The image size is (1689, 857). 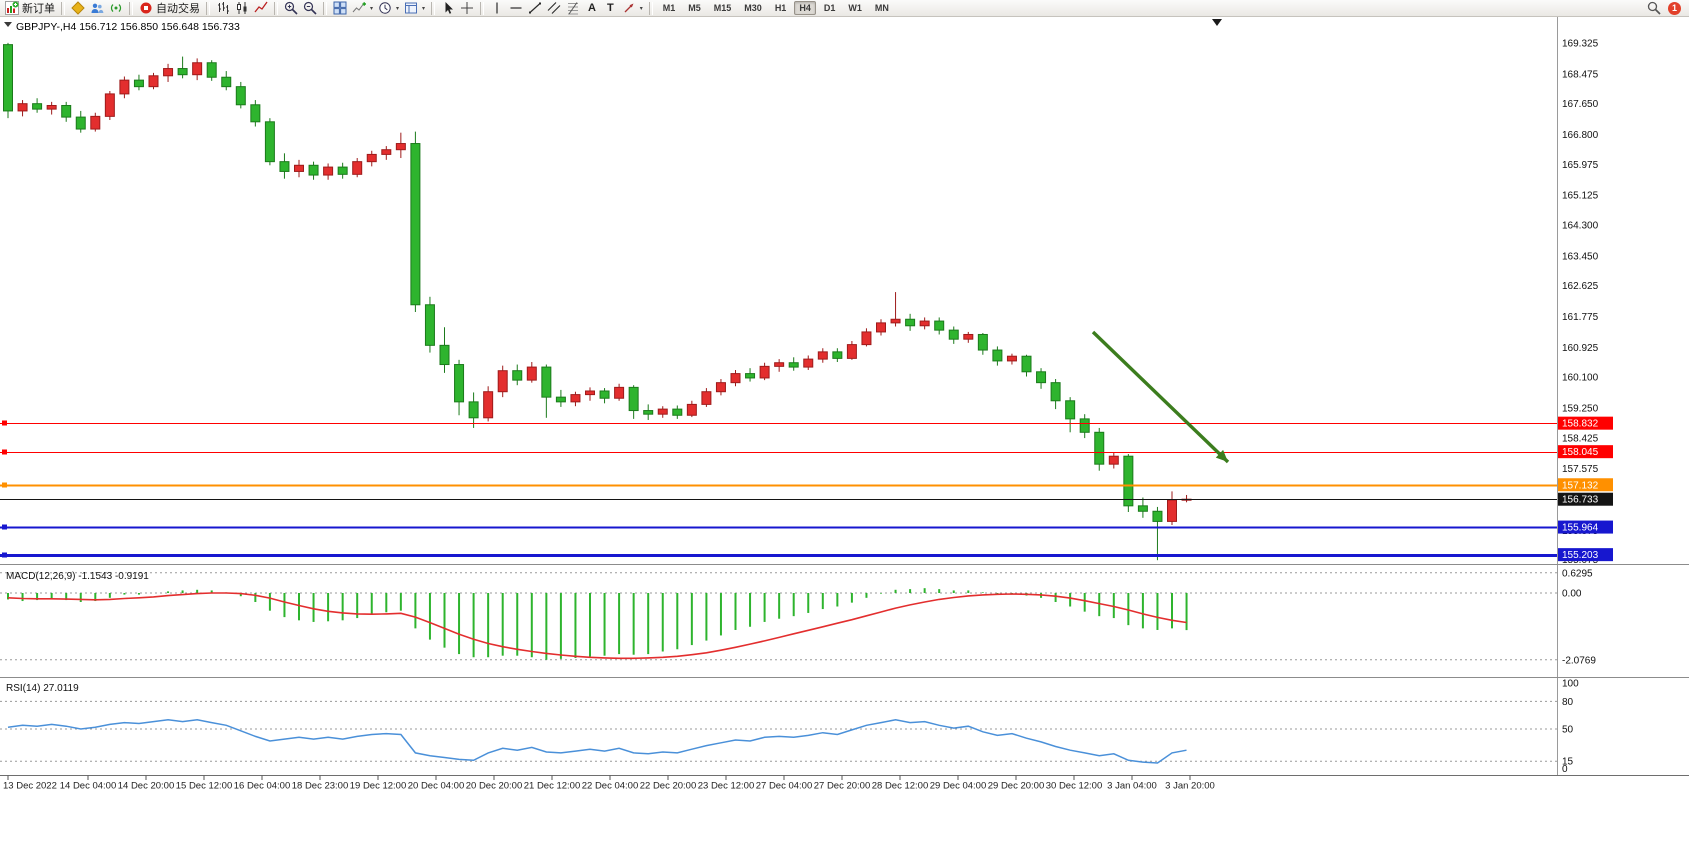 I want to click on timeframe-d1-button: D1, so click(x=829, y=8).